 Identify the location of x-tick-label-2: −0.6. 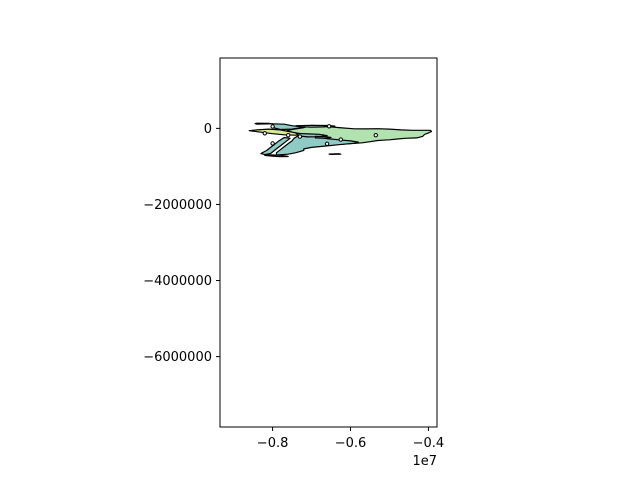
(351, 443).